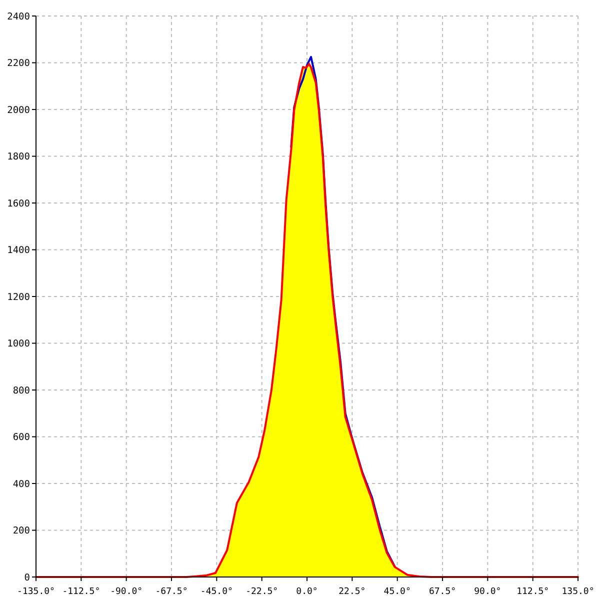 Image resolution: width=600 pixels, height=600 pixels. I want to click on x-tick-label: 135.0°, so click(578, 592).